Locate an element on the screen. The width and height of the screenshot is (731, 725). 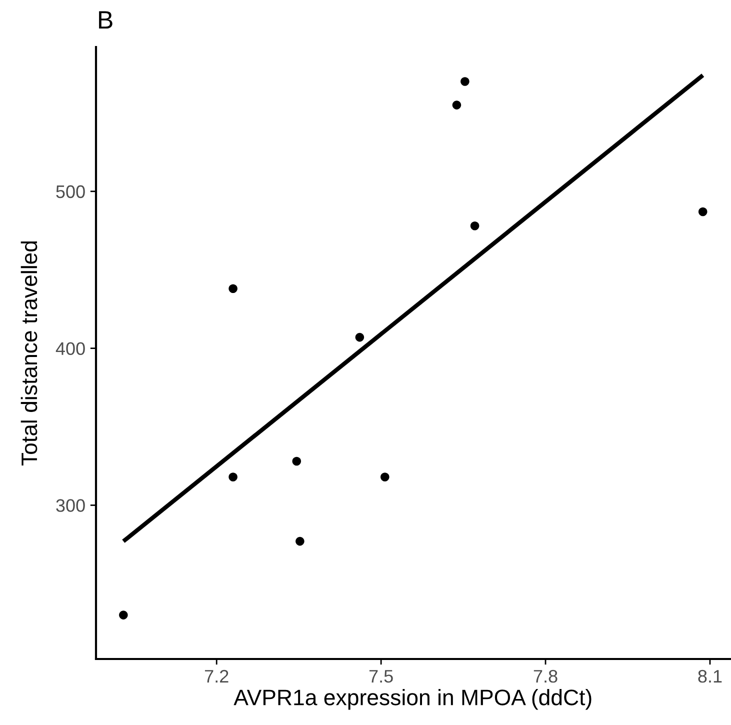
y-tick-label: 400 is located at coordinates (70, 349).